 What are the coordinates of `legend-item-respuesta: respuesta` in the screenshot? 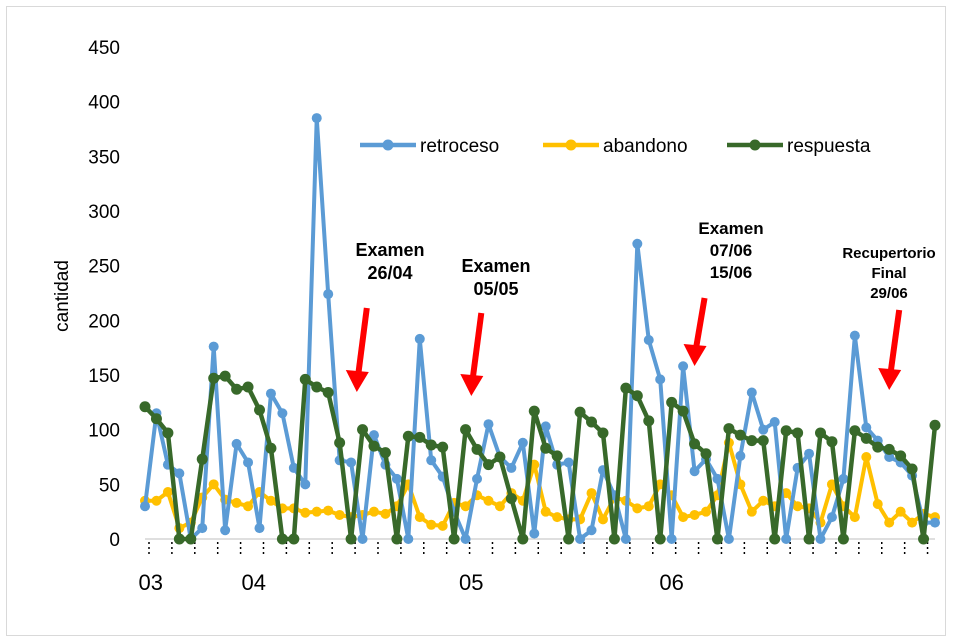 It's located at (799, 146).